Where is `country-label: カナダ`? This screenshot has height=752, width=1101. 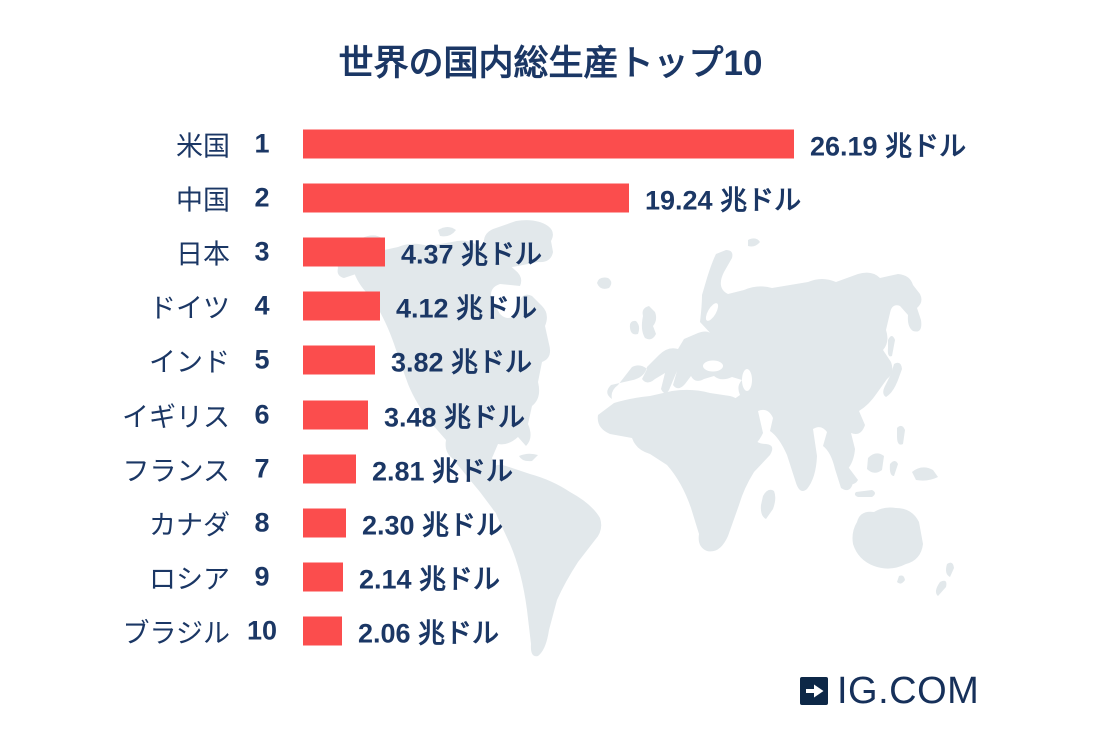 country-label: カナダ is located at coordinates (189, 525).